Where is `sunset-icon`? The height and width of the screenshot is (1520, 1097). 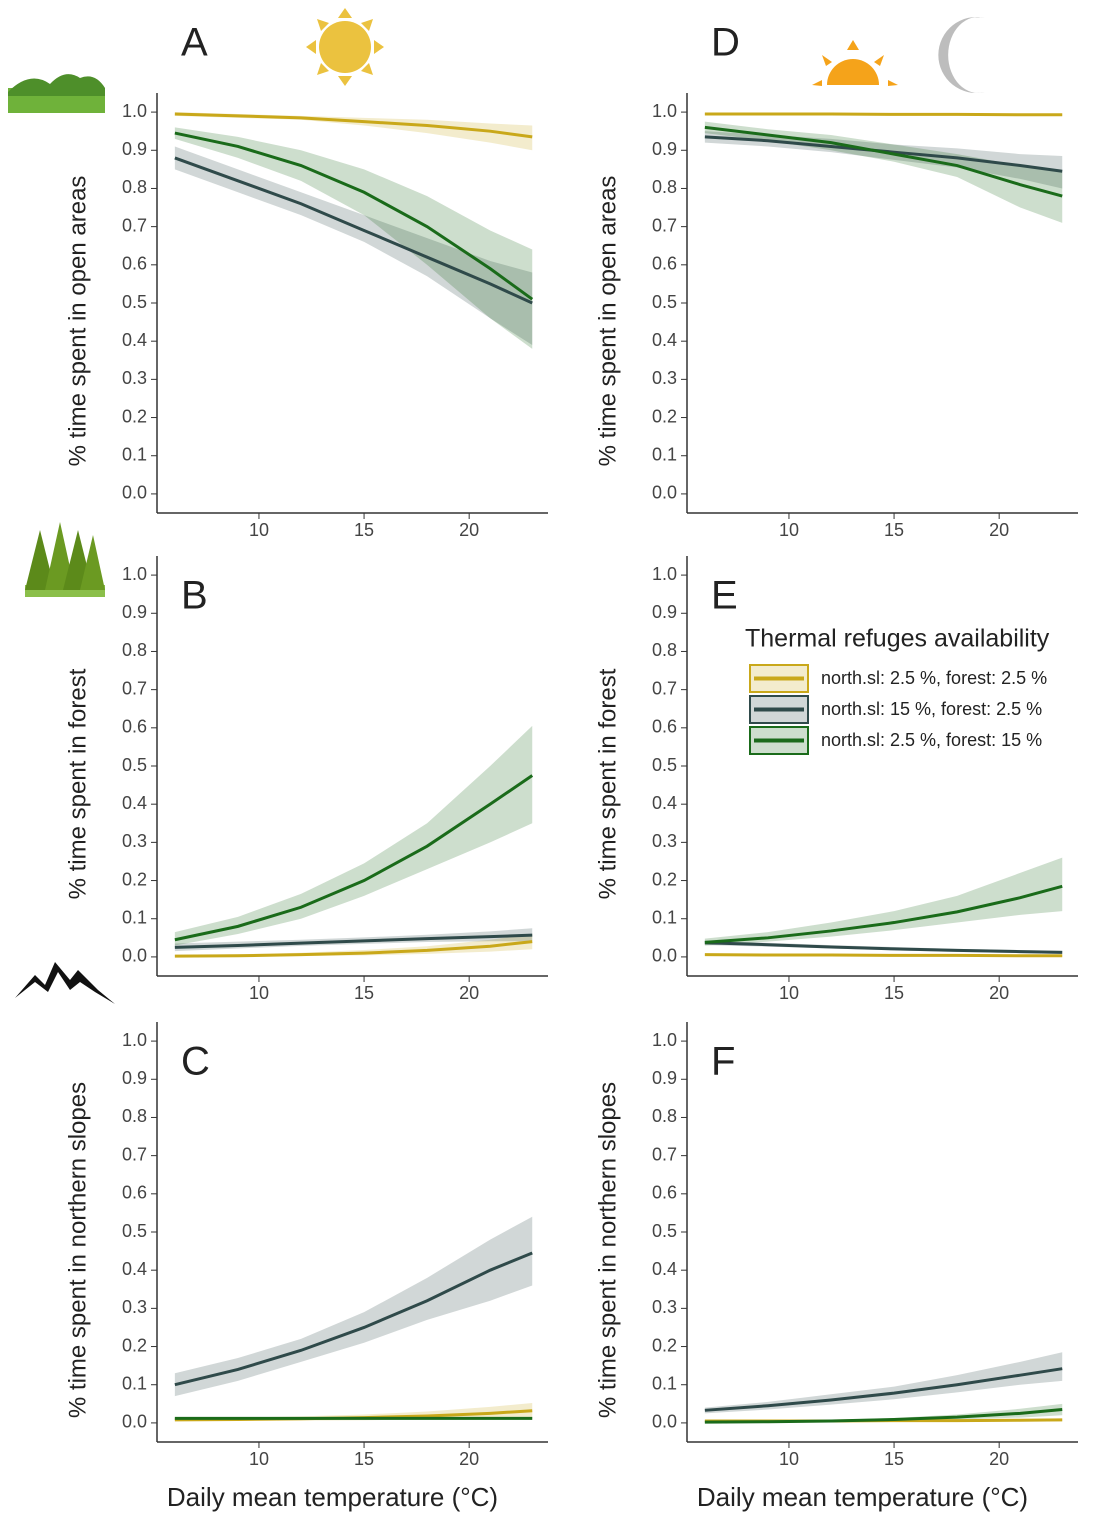 sunset-icon is located at coordinates (855, 63).